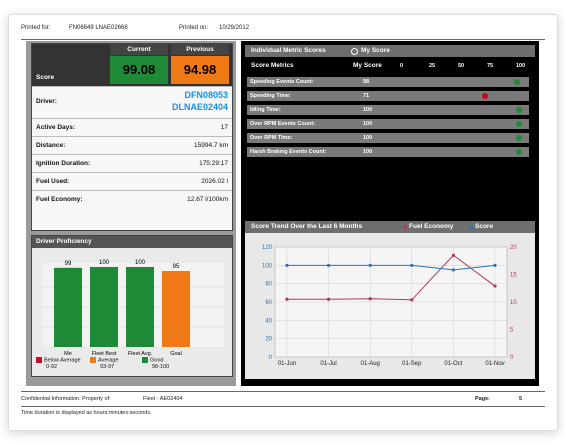  What do you see at coordinates (366, 82) in the screenshot?
I see `metric-value: 98` at bounding box center [366, 82].